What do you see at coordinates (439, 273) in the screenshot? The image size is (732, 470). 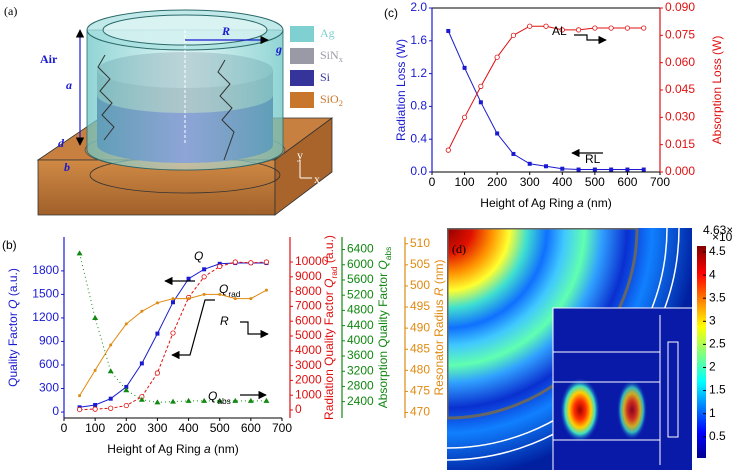 I see `y-axis-title-part: (nm)` at bounding box center [439, 273].